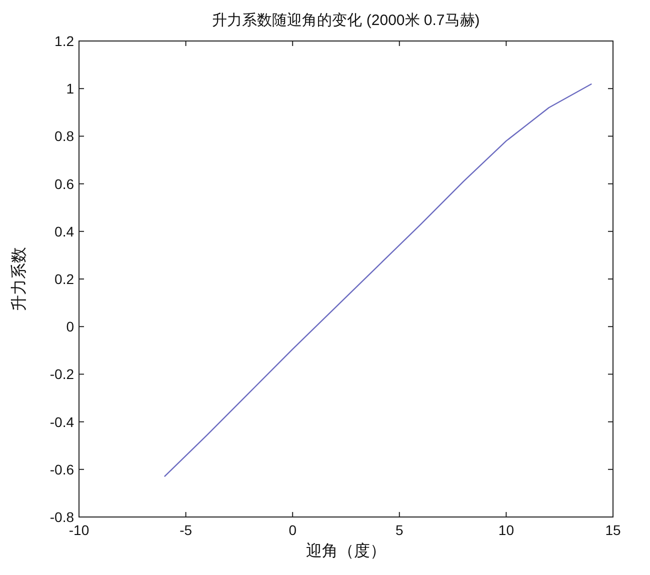  I want to click on y-tick-label: 0.8, so click(64, 136).